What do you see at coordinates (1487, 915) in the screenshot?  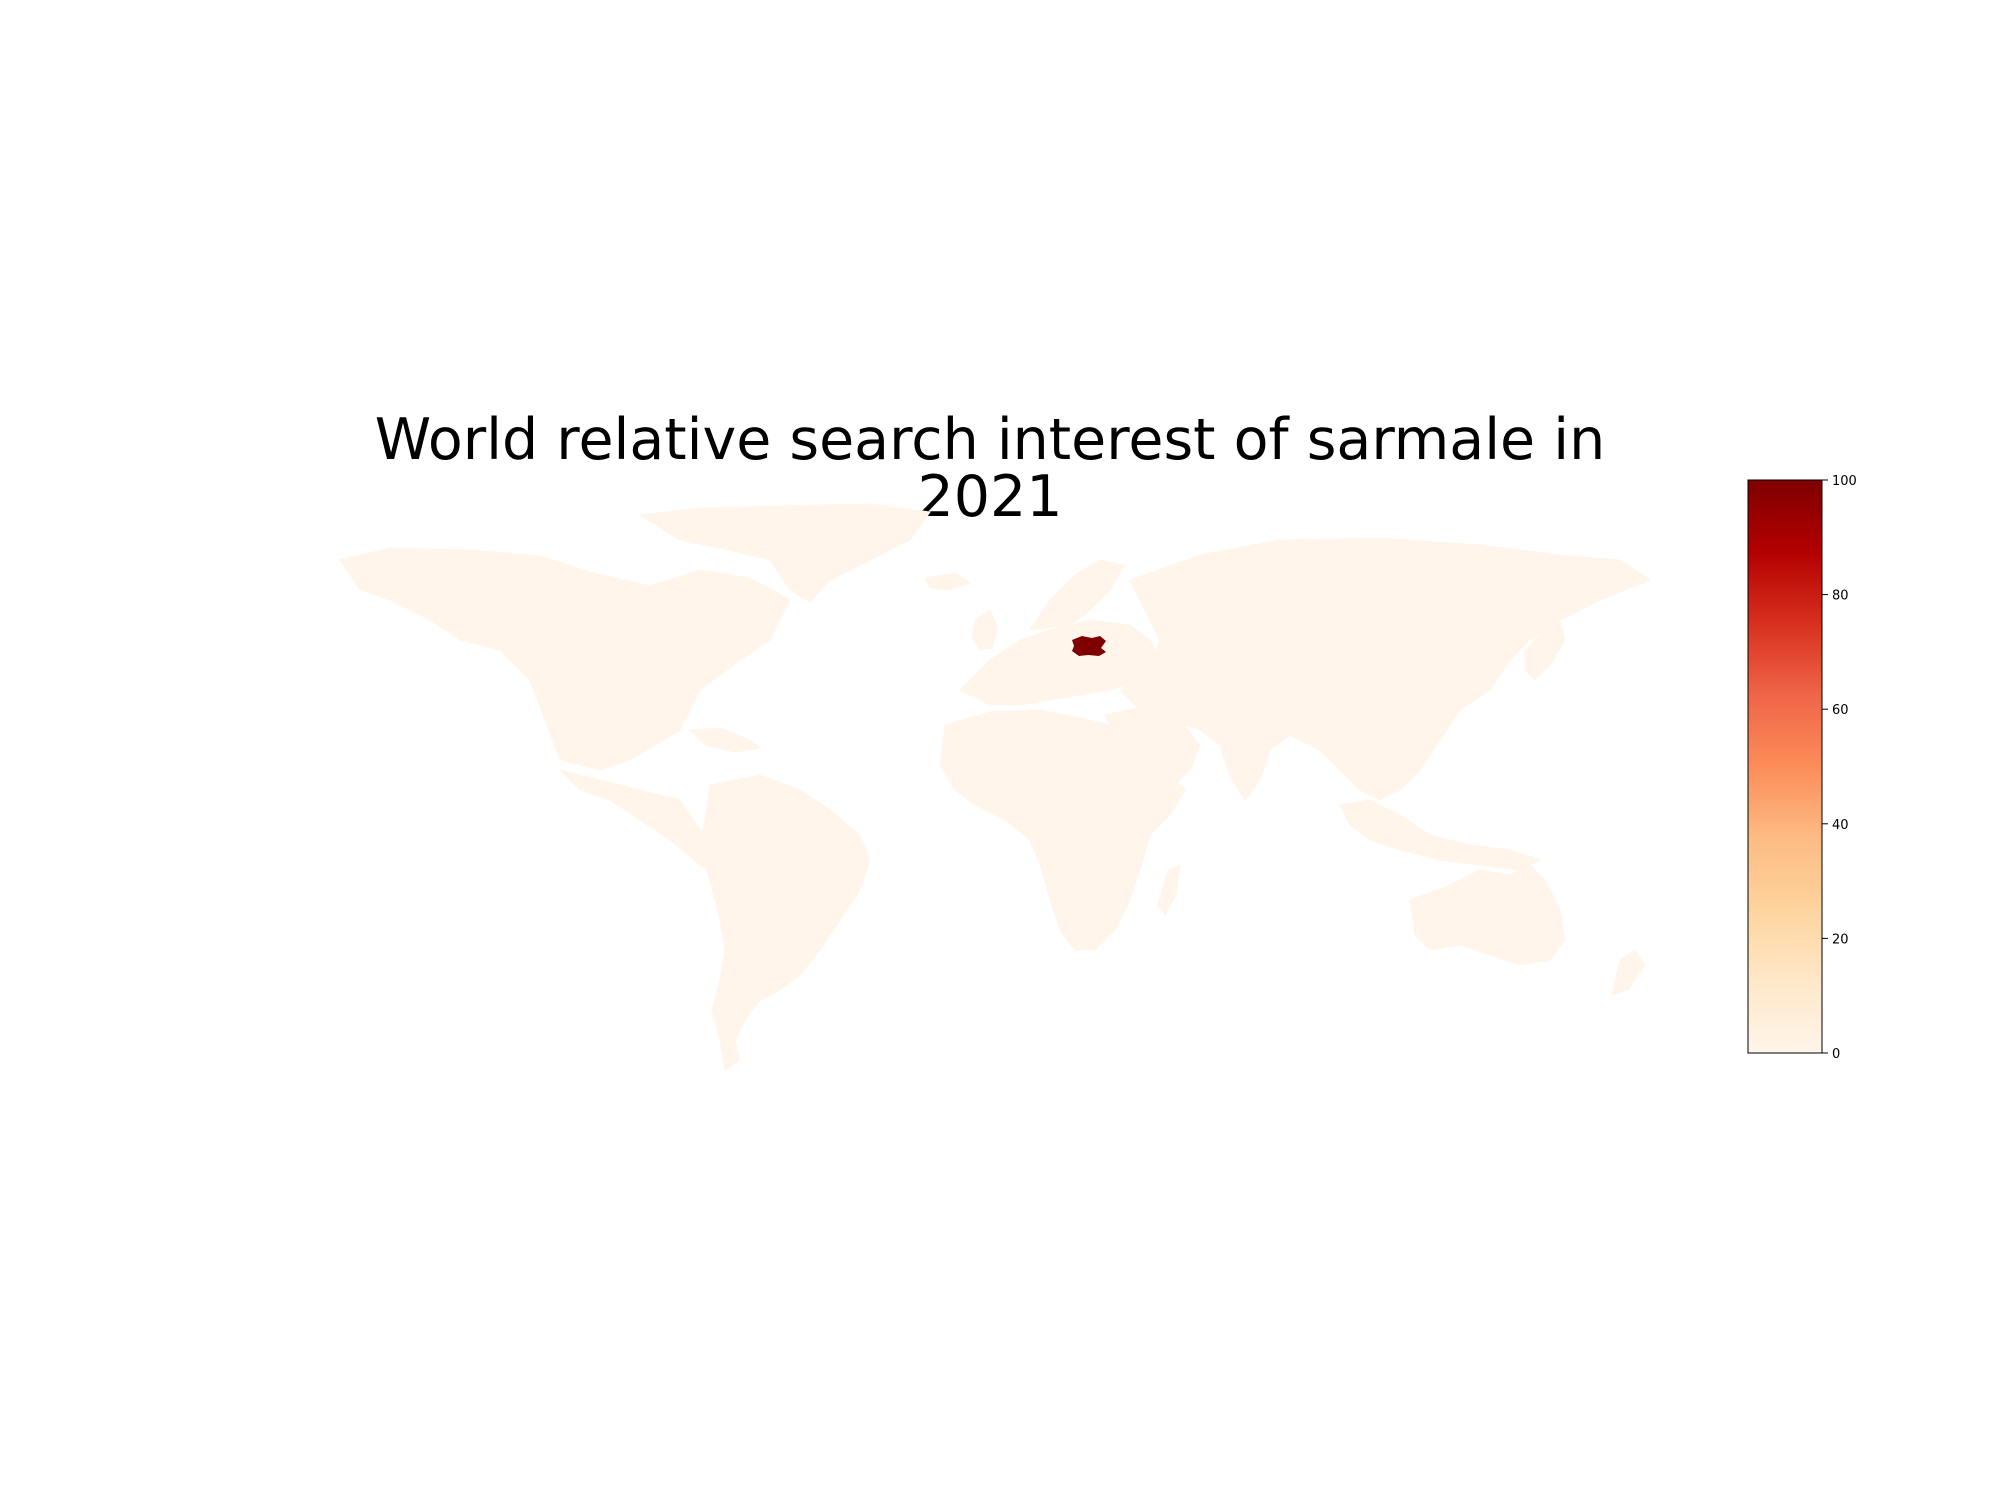 I see `region-australia` at bounding box center [1487, 915].